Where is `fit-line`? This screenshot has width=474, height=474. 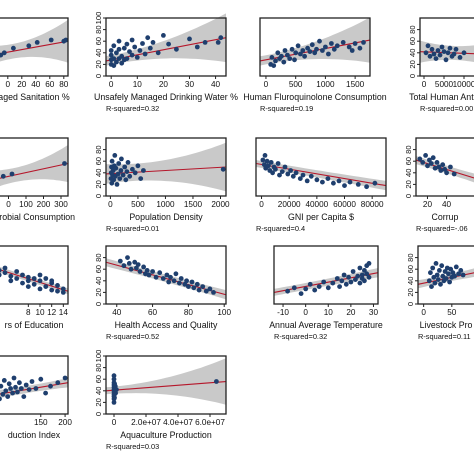
fit-line is located at coordinates (34, 170).